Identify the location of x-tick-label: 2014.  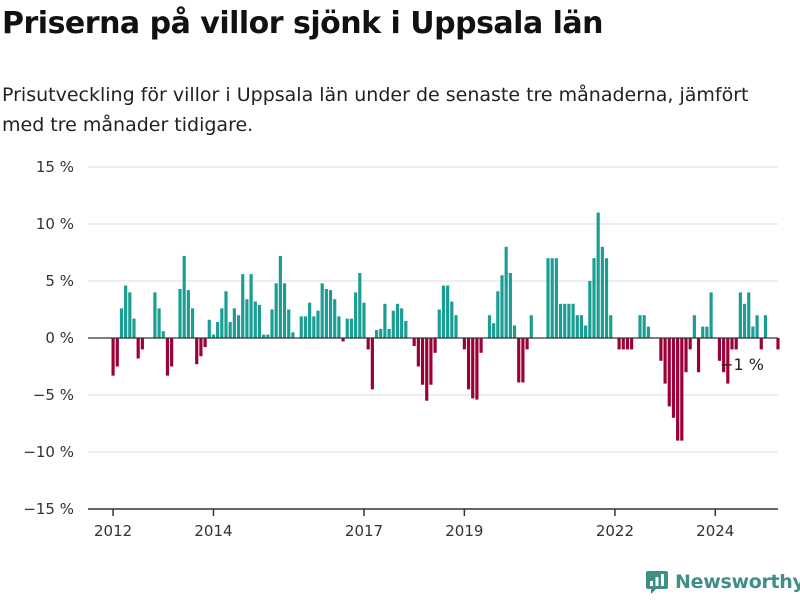
(213, 531).